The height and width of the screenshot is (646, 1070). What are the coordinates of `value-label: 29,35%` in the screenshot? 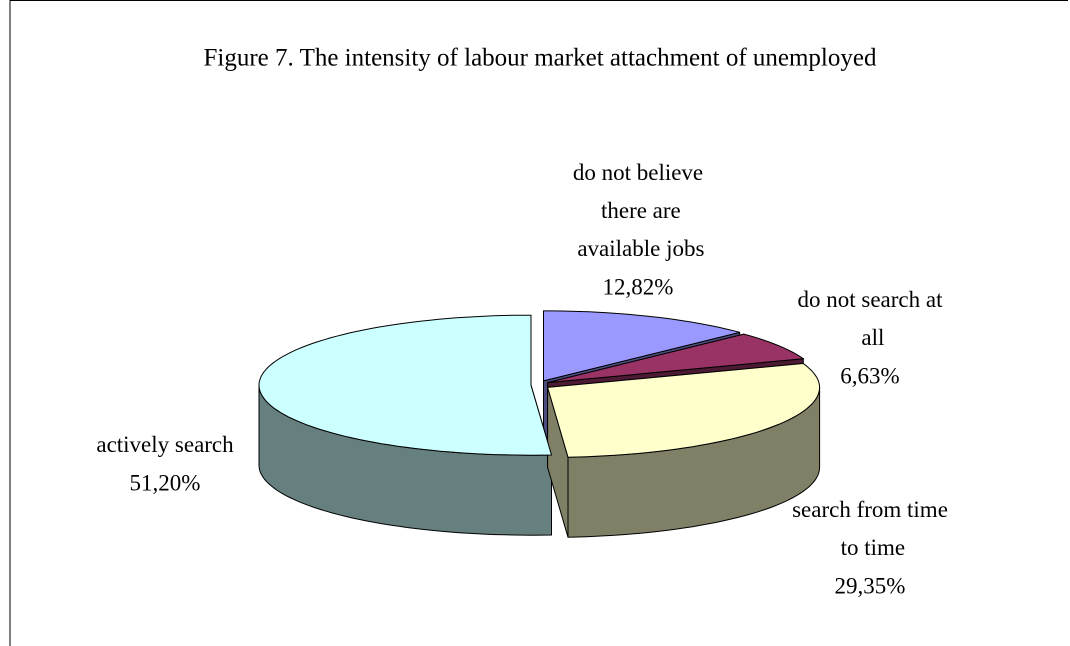 It's located at (870, 585).